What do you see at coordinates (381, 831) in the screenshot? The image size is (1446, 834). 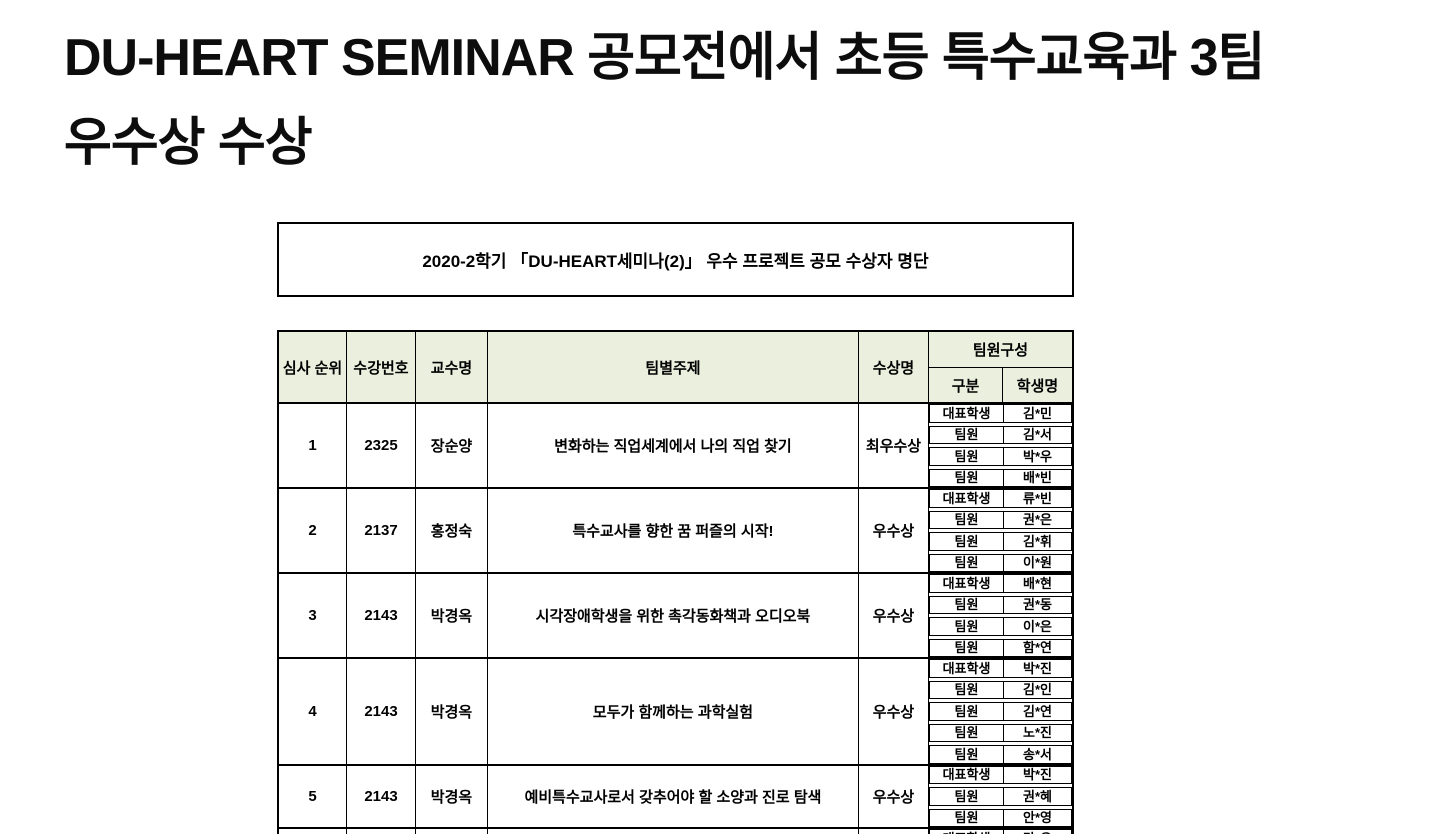 I see `course-no-cell` at bounding box center [381, 831].